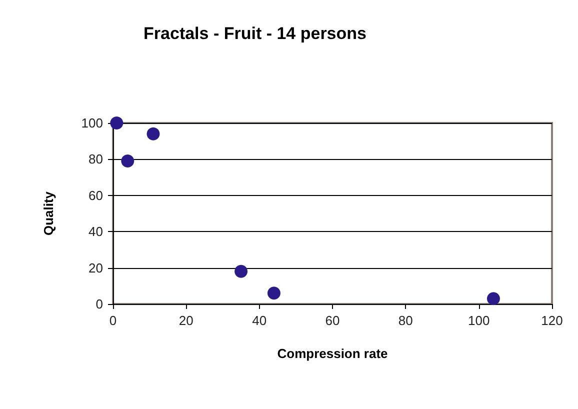 Image resolution: width=578 pixels, height=409 pixels. Describe the element at coordinates (95, 268) in the screenshot. I see `y-tick-label: 20` at that location.